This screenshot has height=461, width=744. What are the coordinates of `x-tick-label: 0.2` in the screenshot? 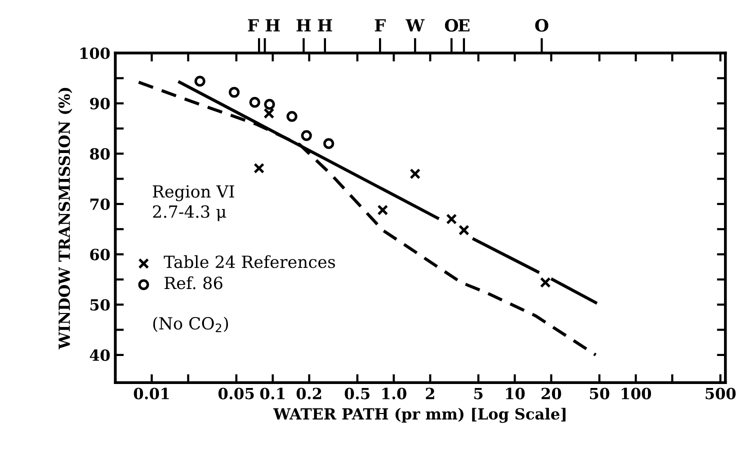 It's located at (309, 394).